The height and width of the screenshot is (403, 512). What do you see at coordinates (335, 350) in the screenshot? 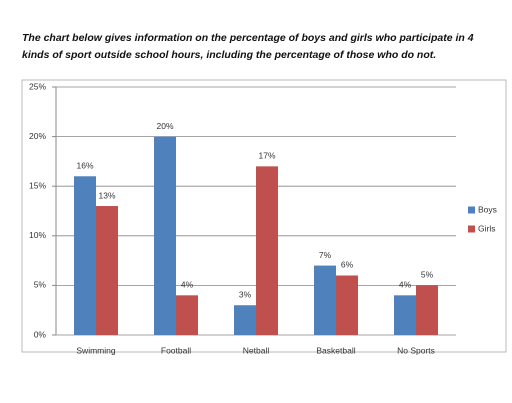
I see `x-tick-label: Basketball` at bounding box center [335, 350].